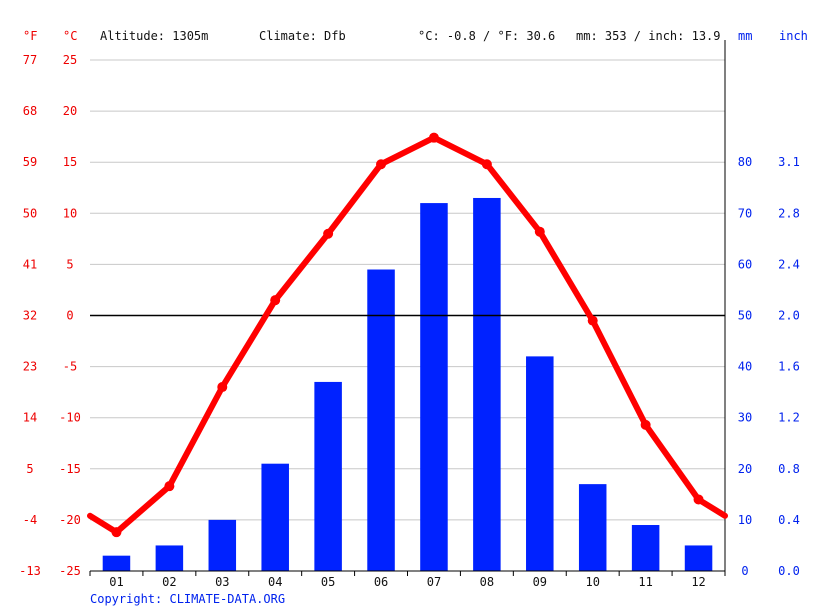  I want to click on celsius-tick-label: 0, so click(69, 316).